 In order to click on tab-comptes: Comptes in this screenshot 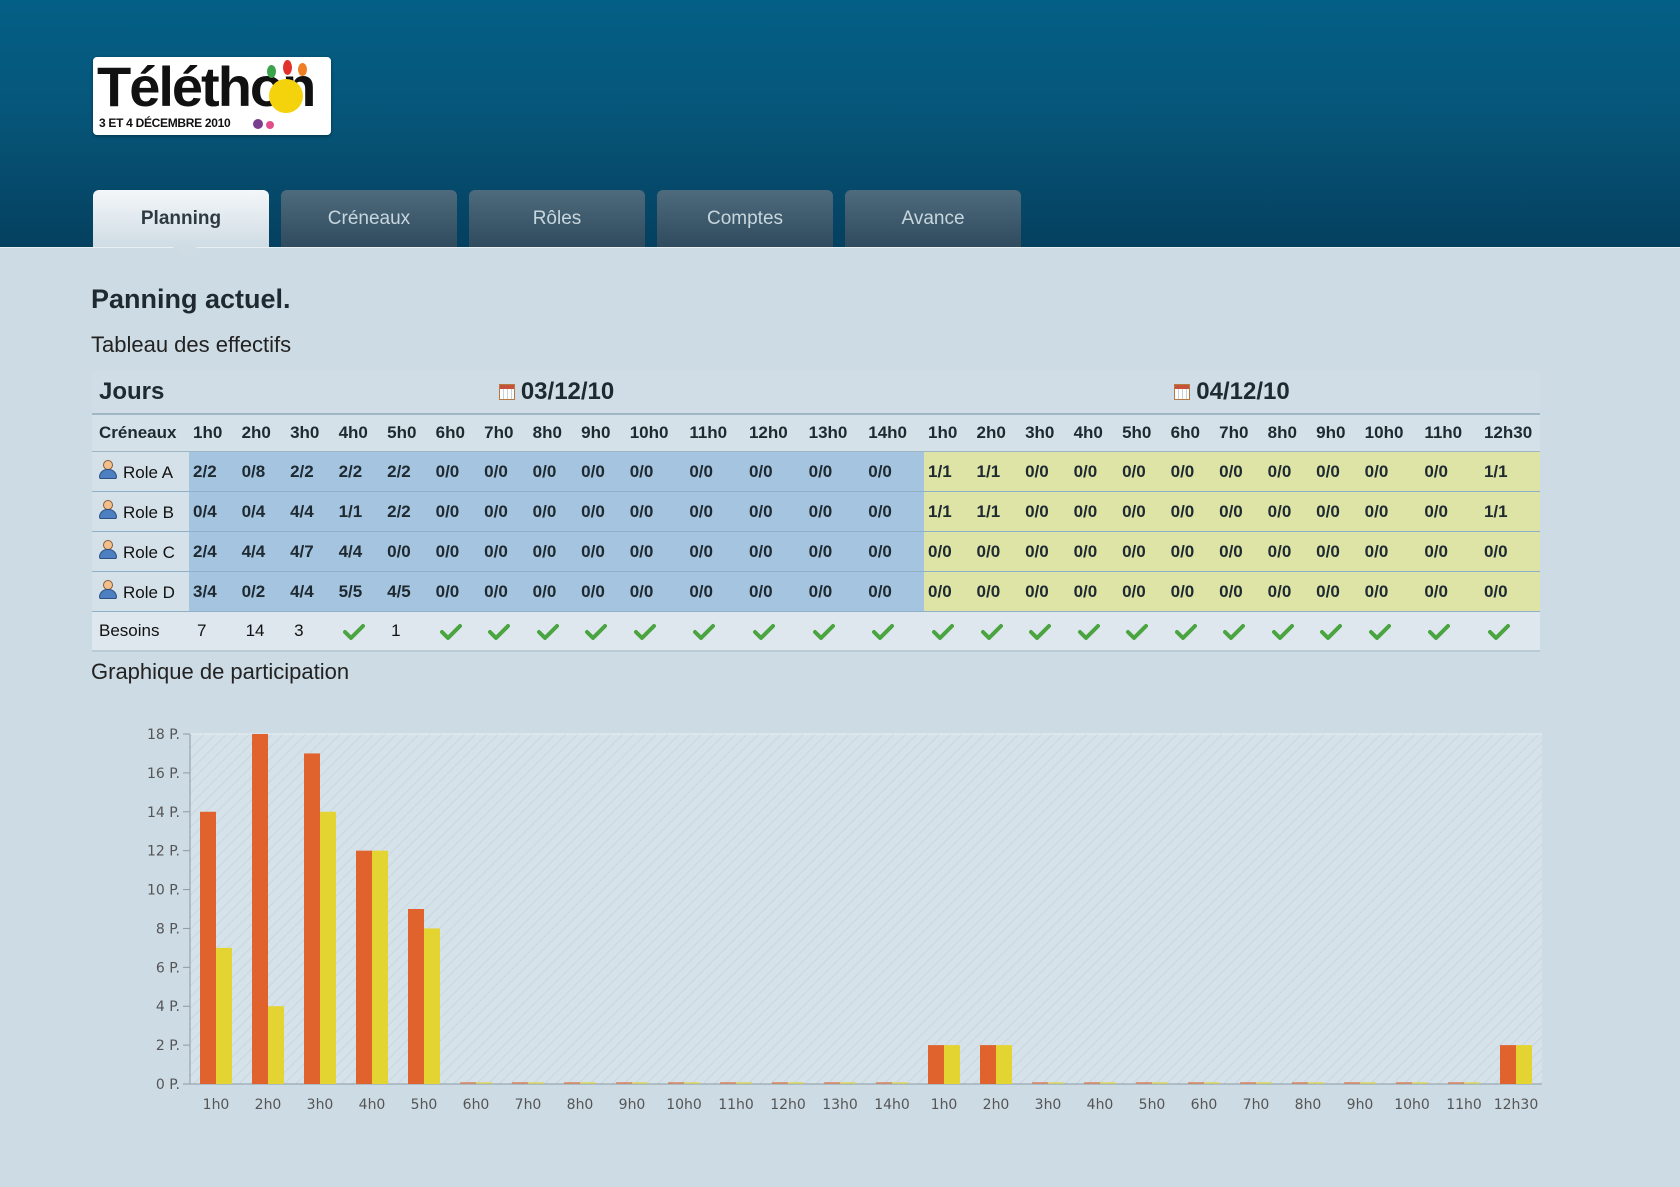, I will do `click(745, 218)`.